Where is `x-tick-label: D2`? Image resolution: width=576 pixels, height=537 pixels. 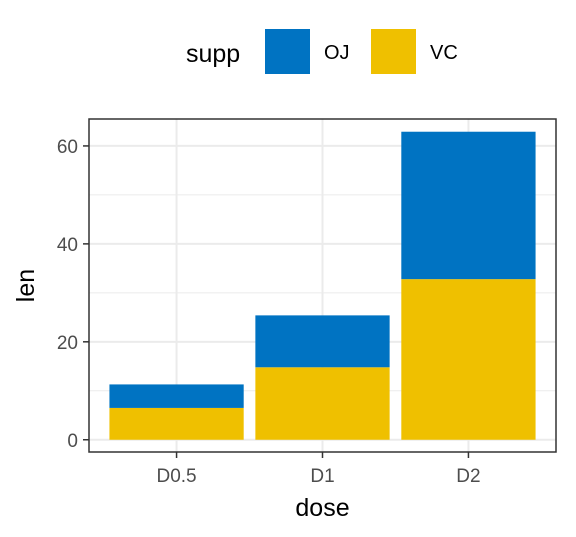 x-tick-label: D2 is located at coordinates (468, 476).